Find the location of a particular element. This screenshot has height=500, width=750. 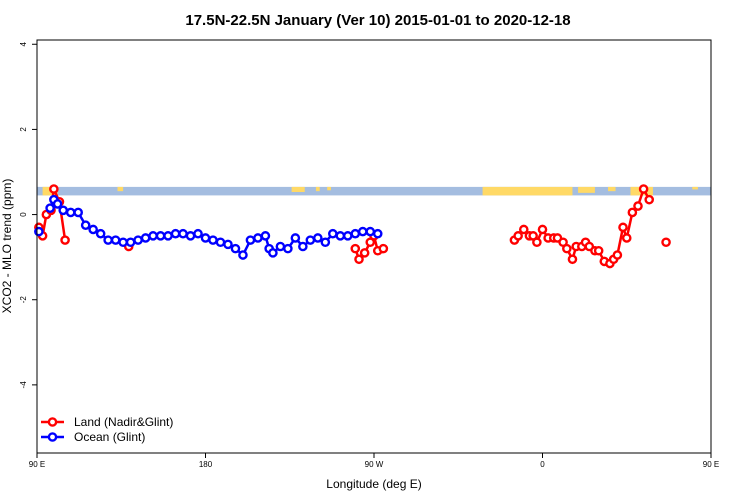

x-axis: 90 E 180 90 W 0 90 E is located at coordinates (374, 461).